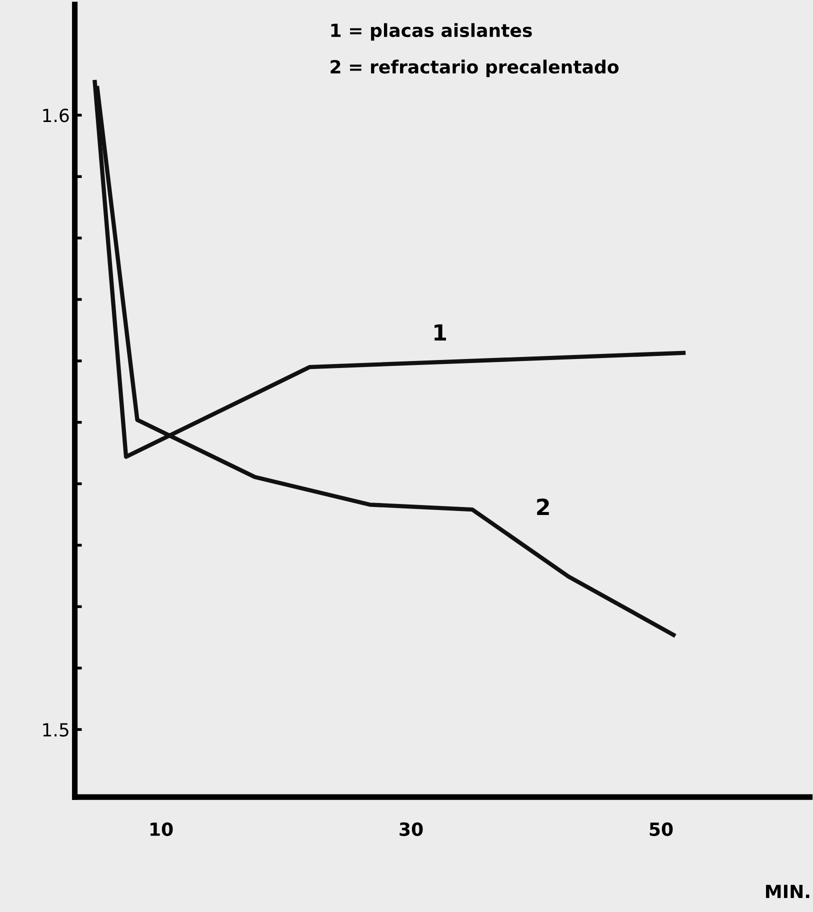  What do you see at coordinates (431, 32) in the screenshot?
I see `annotation: 1 = placas aislantes` at bounding box center [431, 32].